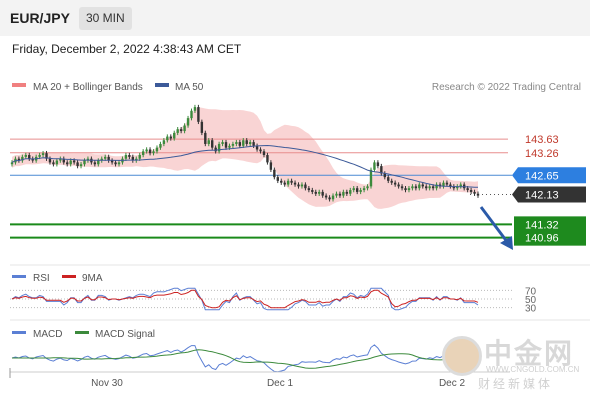 The image size is (590, 400). What do you see at coordinates (542, 176) in the screenshot?
I see `pivot-label: 142.65` at bounding box center [542, 176].